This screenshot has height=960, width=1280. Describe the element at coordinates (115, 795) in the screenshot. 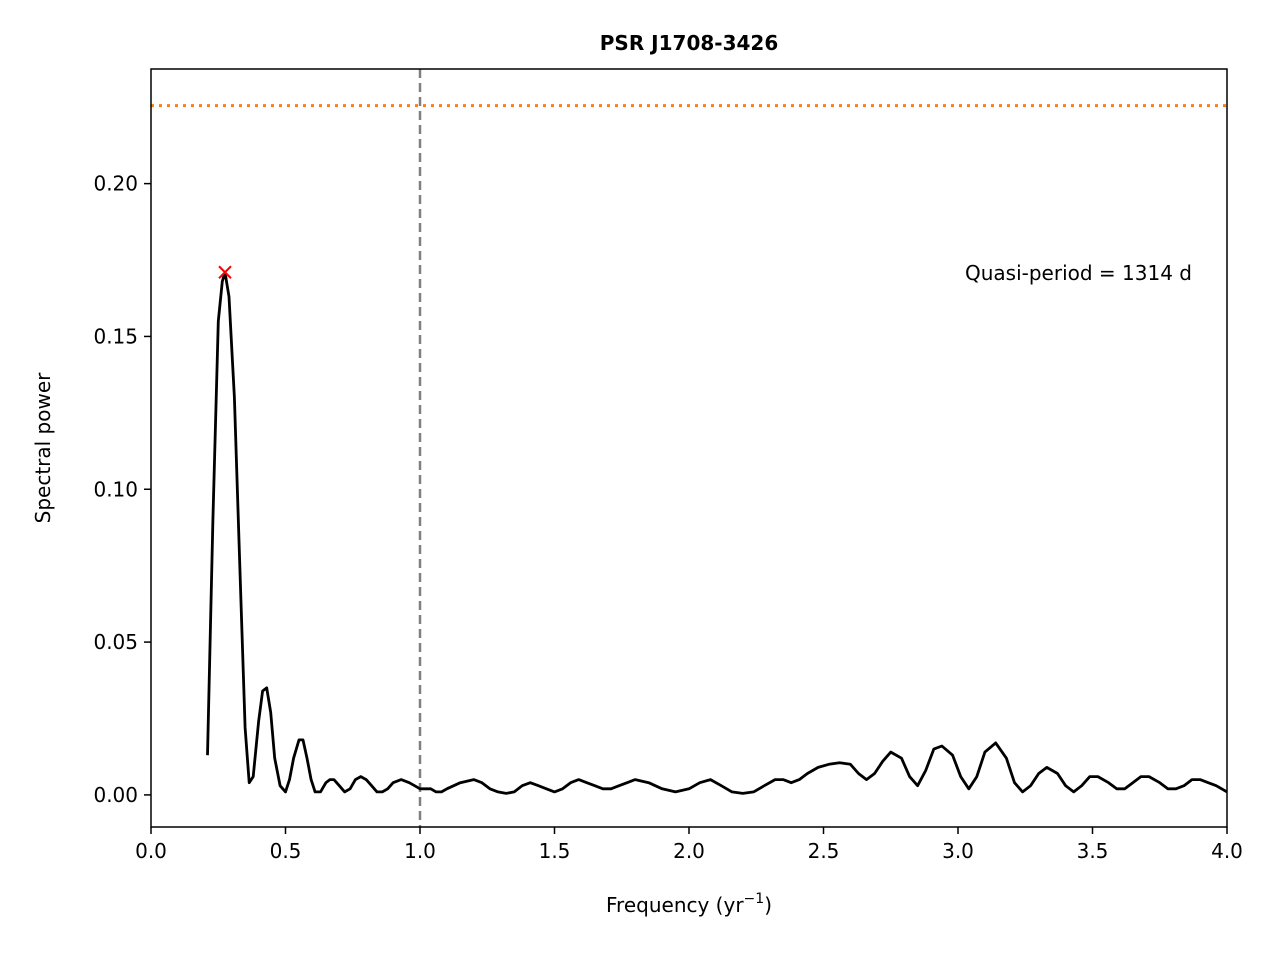

I see `y-tick-label: 0.00` at that location.